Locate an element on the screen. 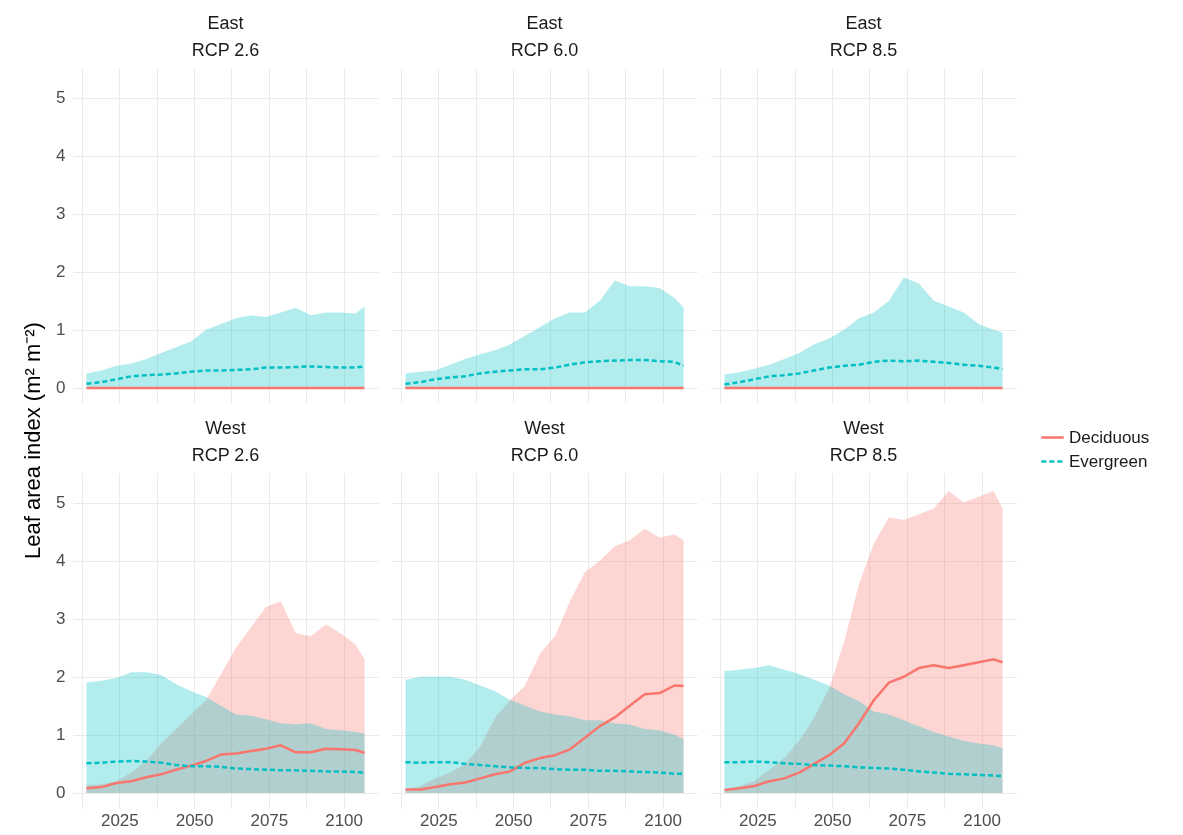 Image resolution: width=1183 pixels, height=835 pixels. legend-label: Deciduous is located at coordinates (1109, 437).